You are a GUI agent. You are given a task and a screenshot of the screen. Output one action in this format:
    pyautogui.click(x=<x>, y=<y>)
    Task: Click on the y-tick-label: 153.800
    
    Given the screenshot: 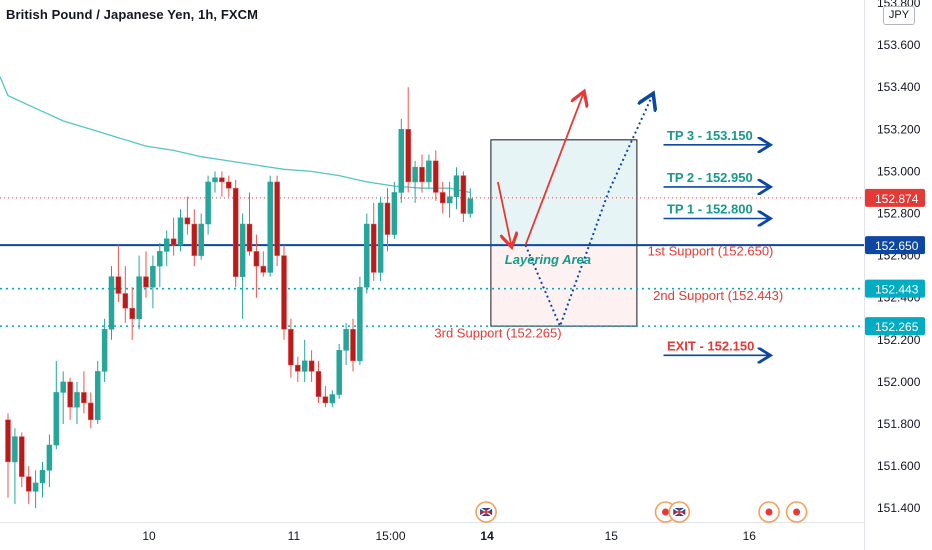 What is the action you would take?
    pyautogui.click(x=899, y=5)
    